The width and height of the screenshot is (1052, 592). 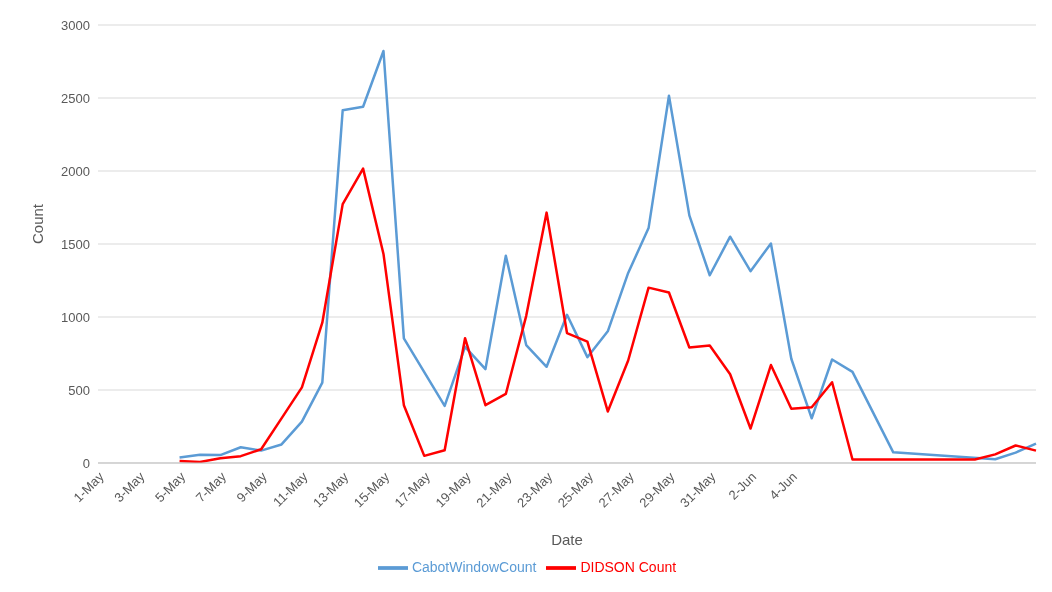 What do you see at coordinates (75, 25) in the screenshot?
I see `y-tick-label: 3000` at bounding box center [75, 25].